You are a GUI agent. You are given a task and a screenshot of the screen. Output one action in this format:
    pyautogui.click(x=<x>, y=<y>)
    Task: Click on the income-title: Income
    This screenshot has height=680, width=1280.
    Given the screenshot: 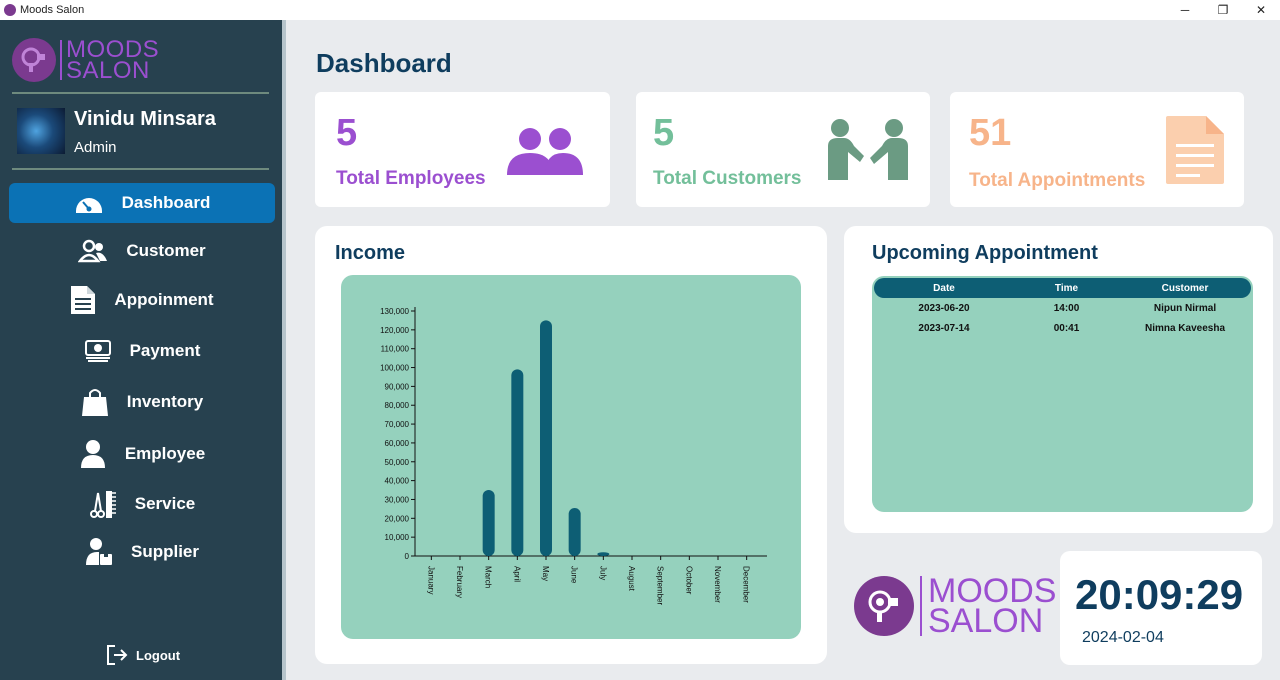 What is the action you would take?
    pyautogui.click(x=370, y=253)
    